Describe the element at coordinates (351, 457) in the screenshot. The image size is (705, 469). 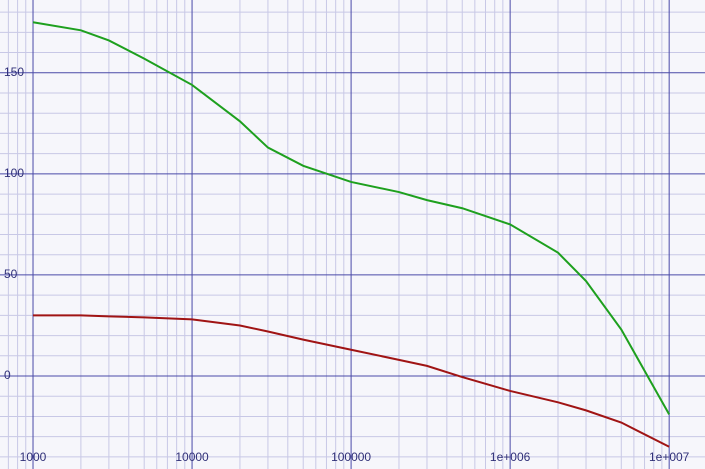
I see `x-tick-label: 100000` at that location.